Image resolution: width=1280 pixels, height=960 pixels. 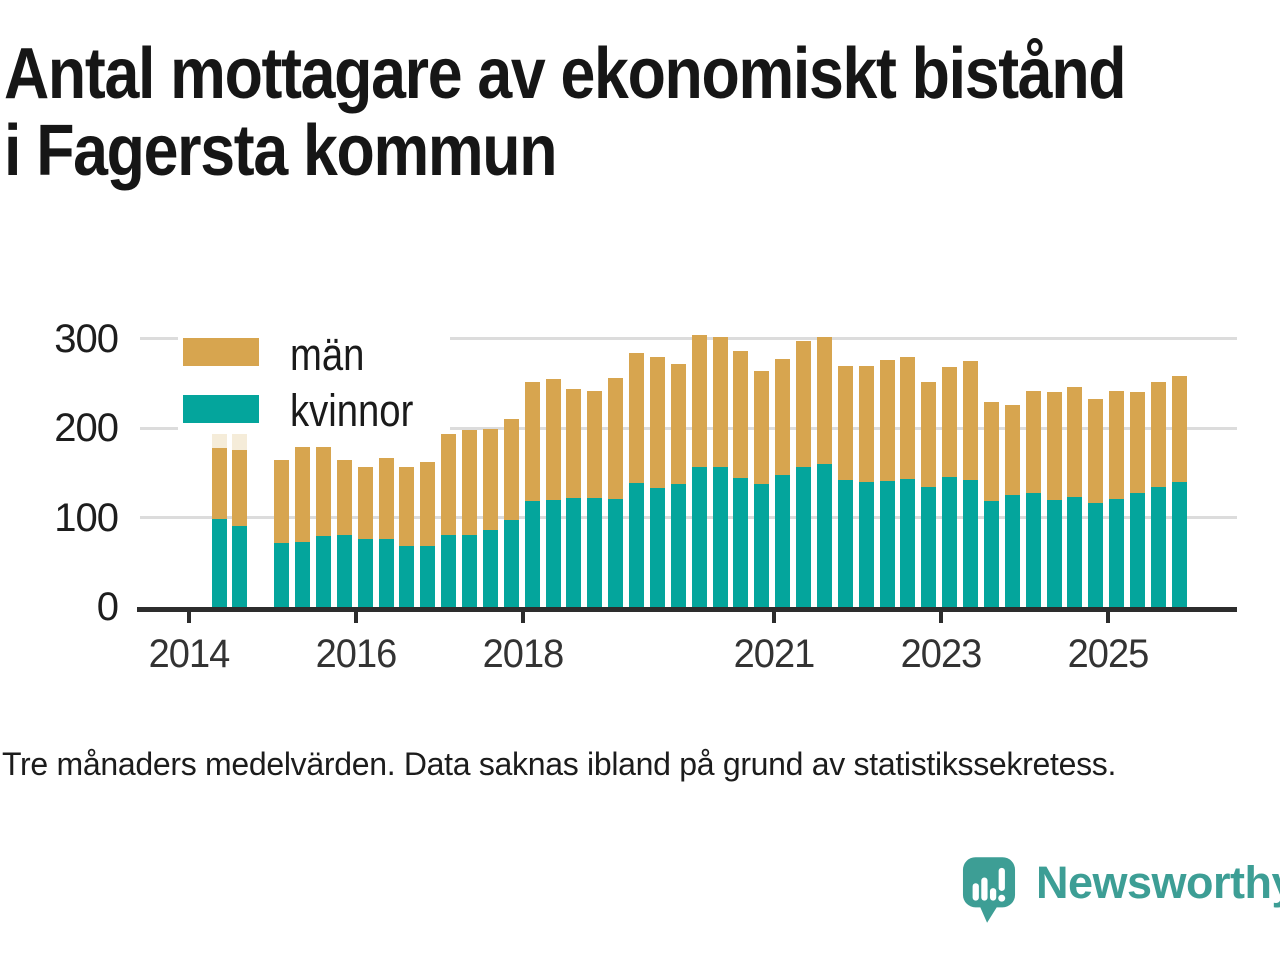 I want to click on bar-2023-q1-segment-kvinnor, so click(x=950, y=542).